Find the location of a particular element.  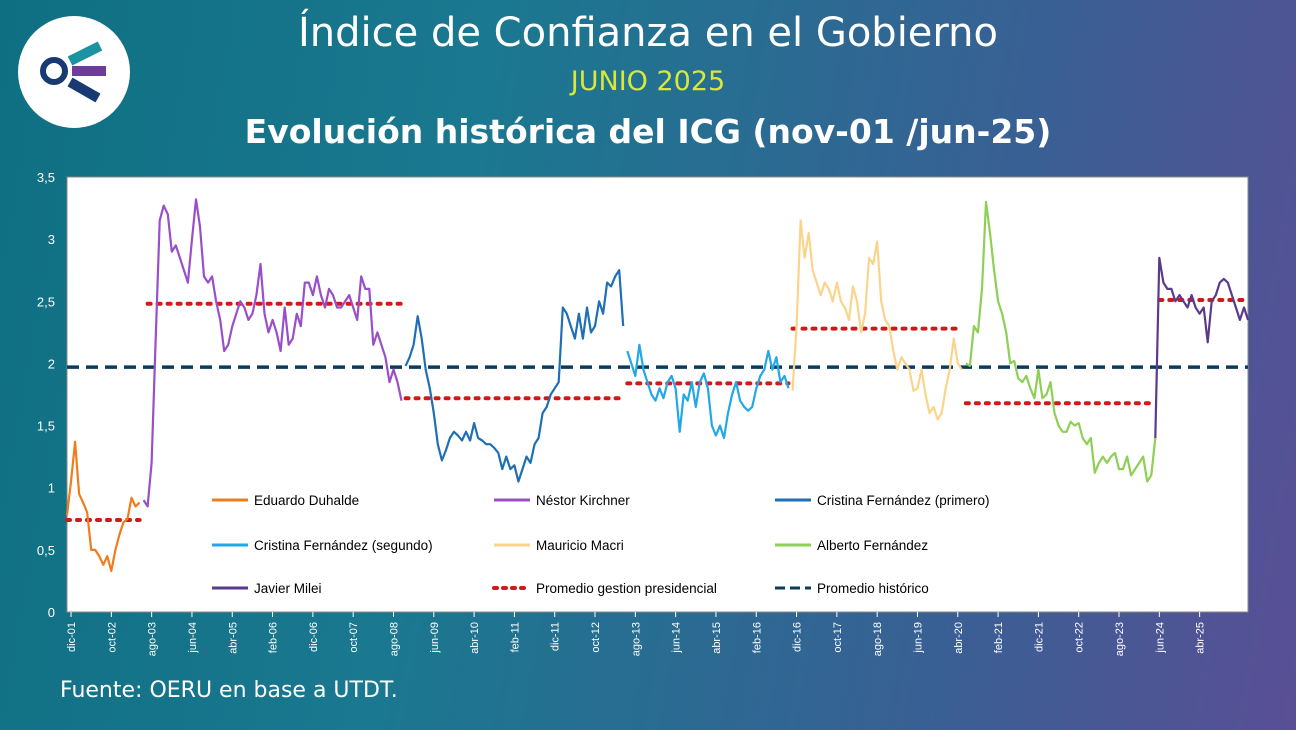

legend-label: Cristina Fernández (segundo) is located at coordinates (343, 545).